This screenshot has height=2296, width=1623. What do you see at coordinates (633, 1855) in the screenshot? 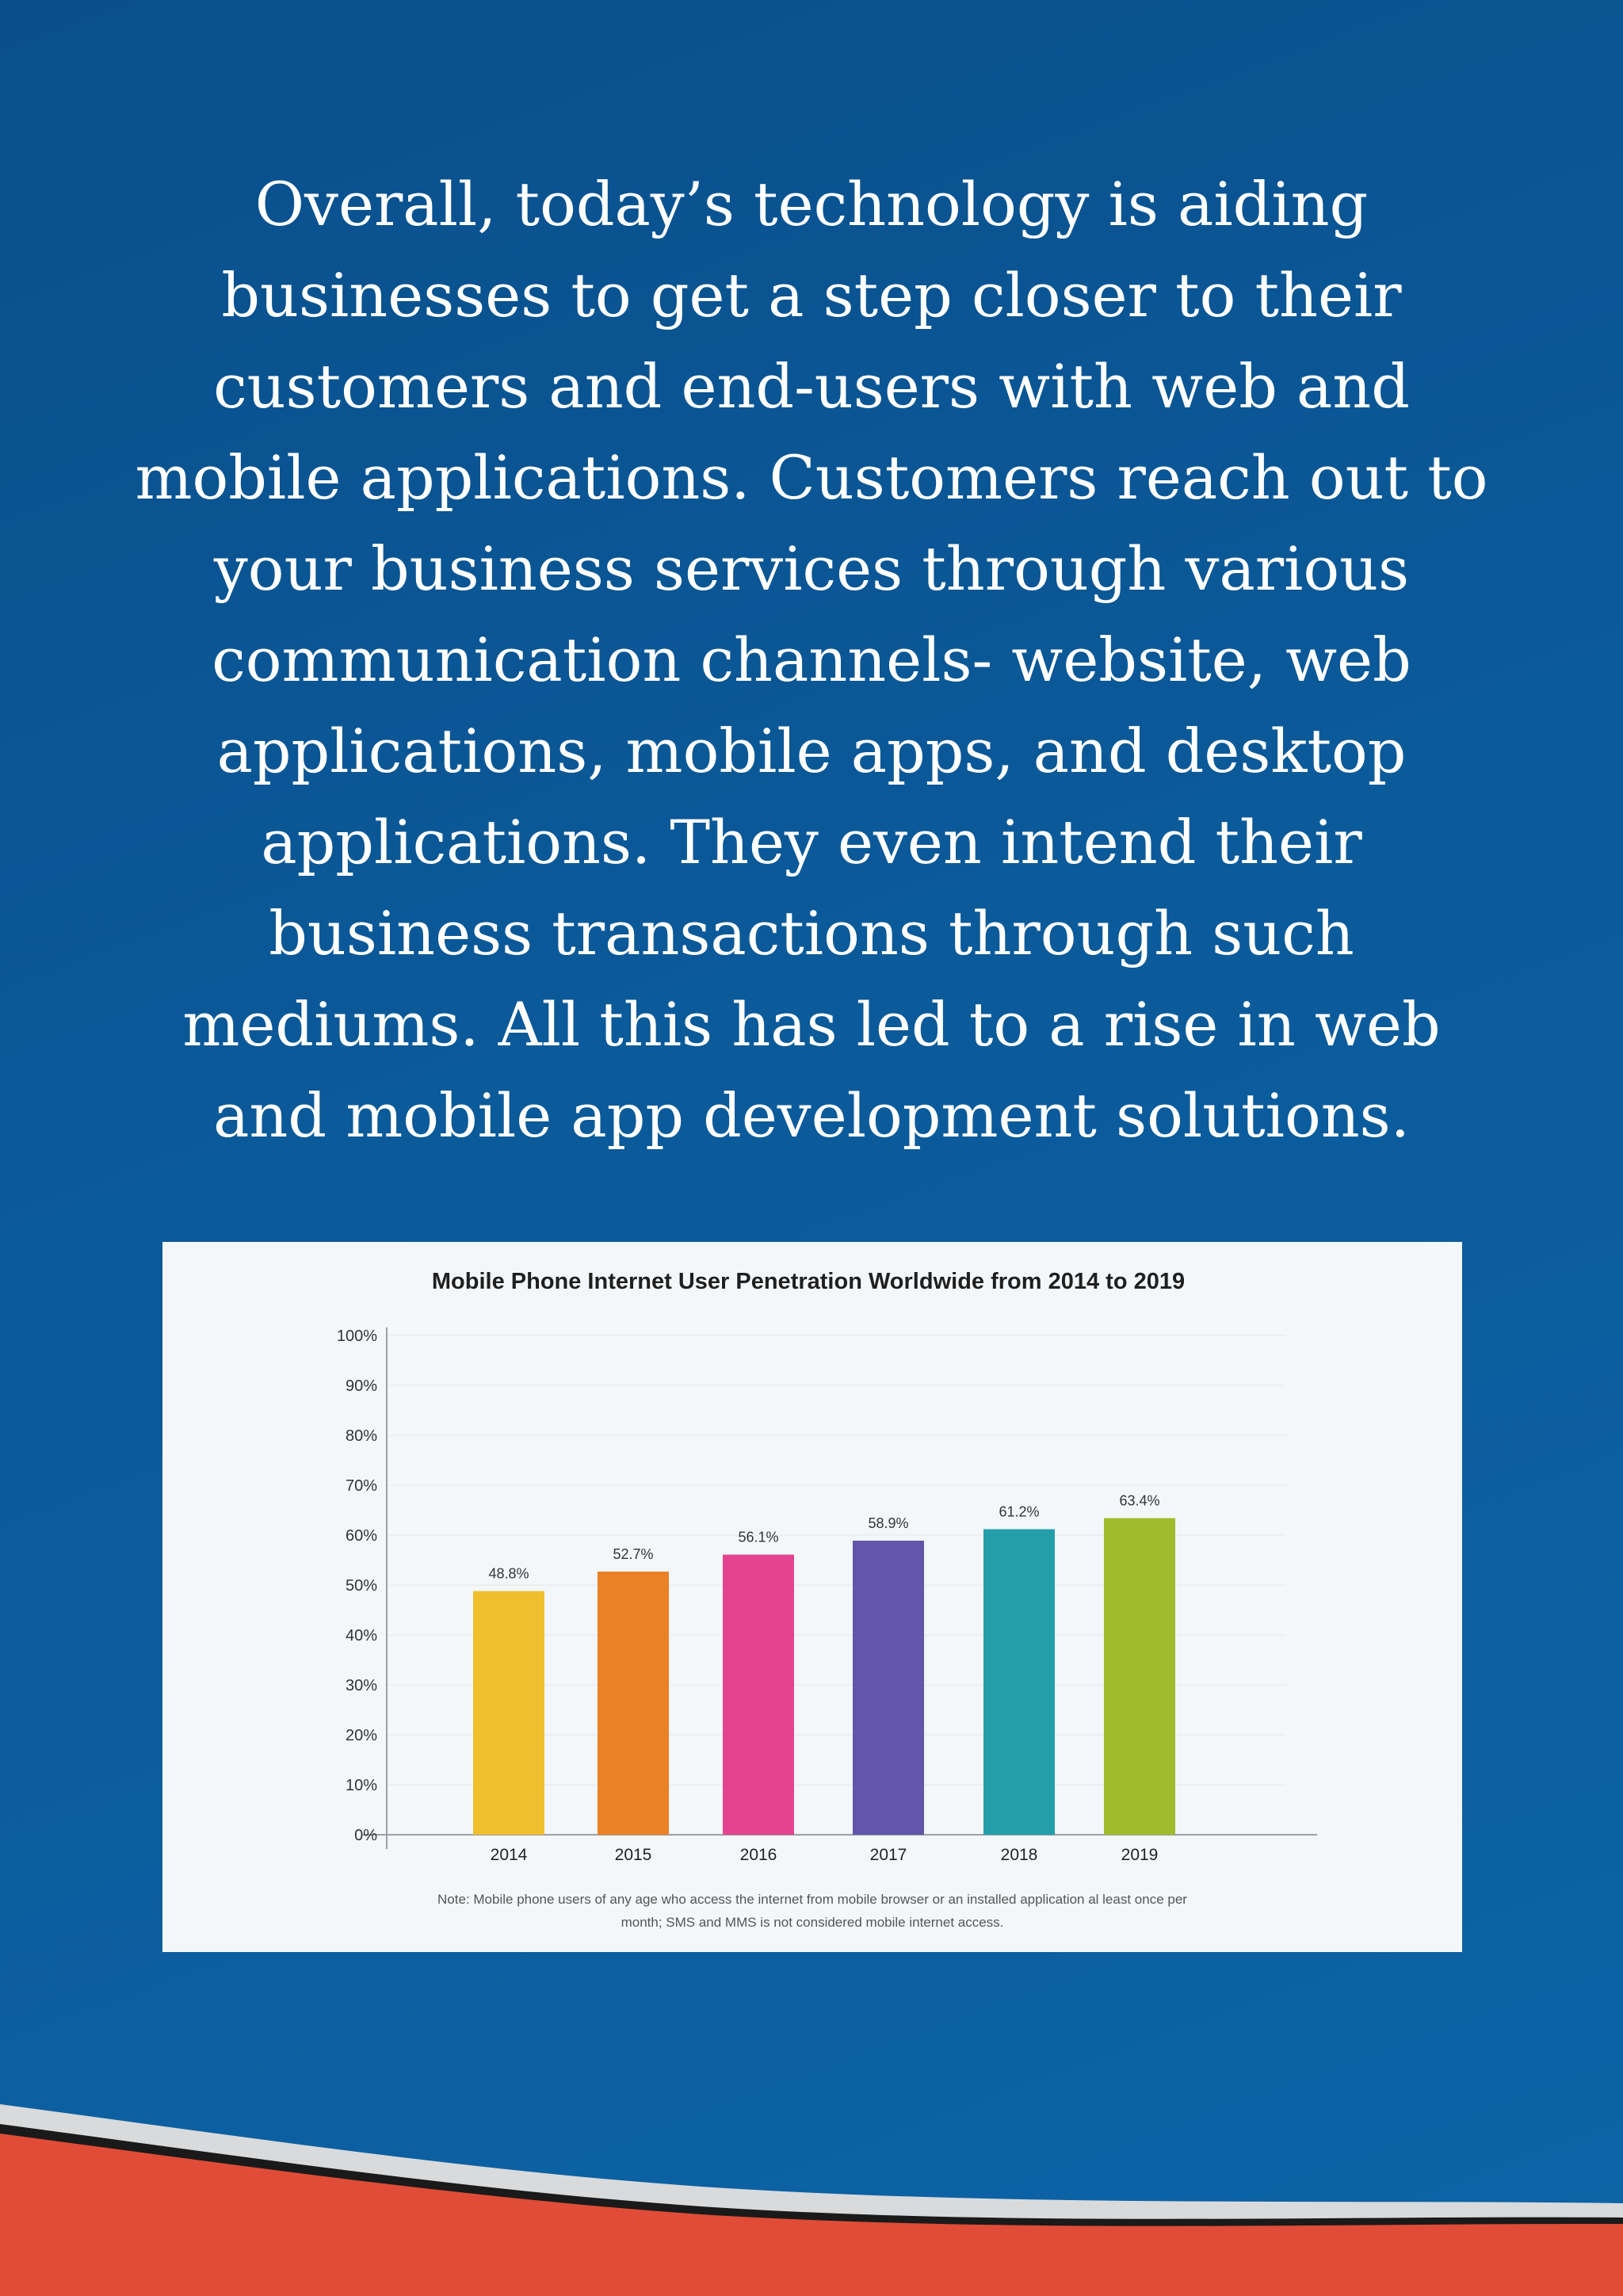
I see `x-tick-label-2015: 2015` at bounding box center [633, 1855].